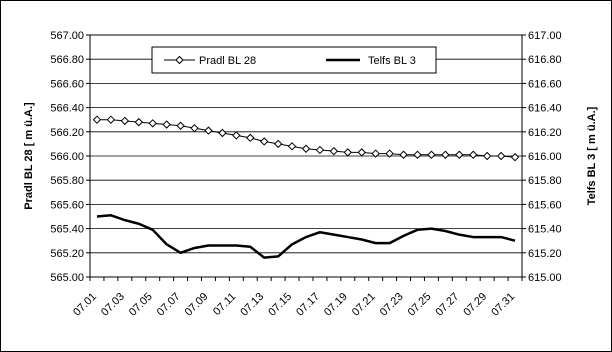 The image size is (612, 352). What do you see at coordinates (545, 181) in the screenshot?
I see `y-right-tick-label: 615.80` at bounding box center [545, 181].